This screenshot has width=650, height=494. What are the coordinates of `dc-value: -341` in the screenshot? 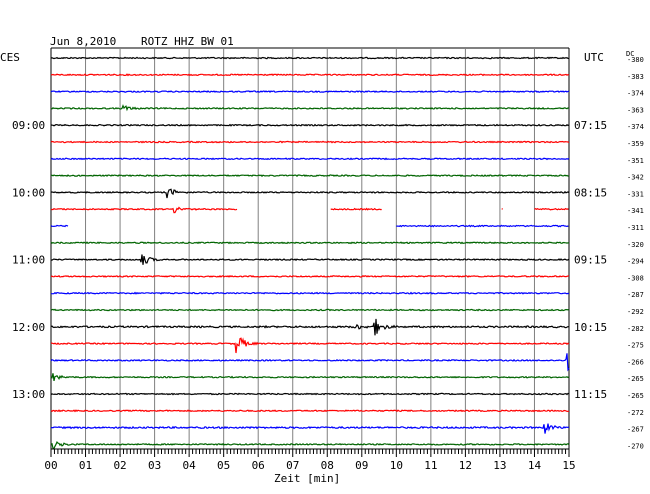 It's located at (635, 211).